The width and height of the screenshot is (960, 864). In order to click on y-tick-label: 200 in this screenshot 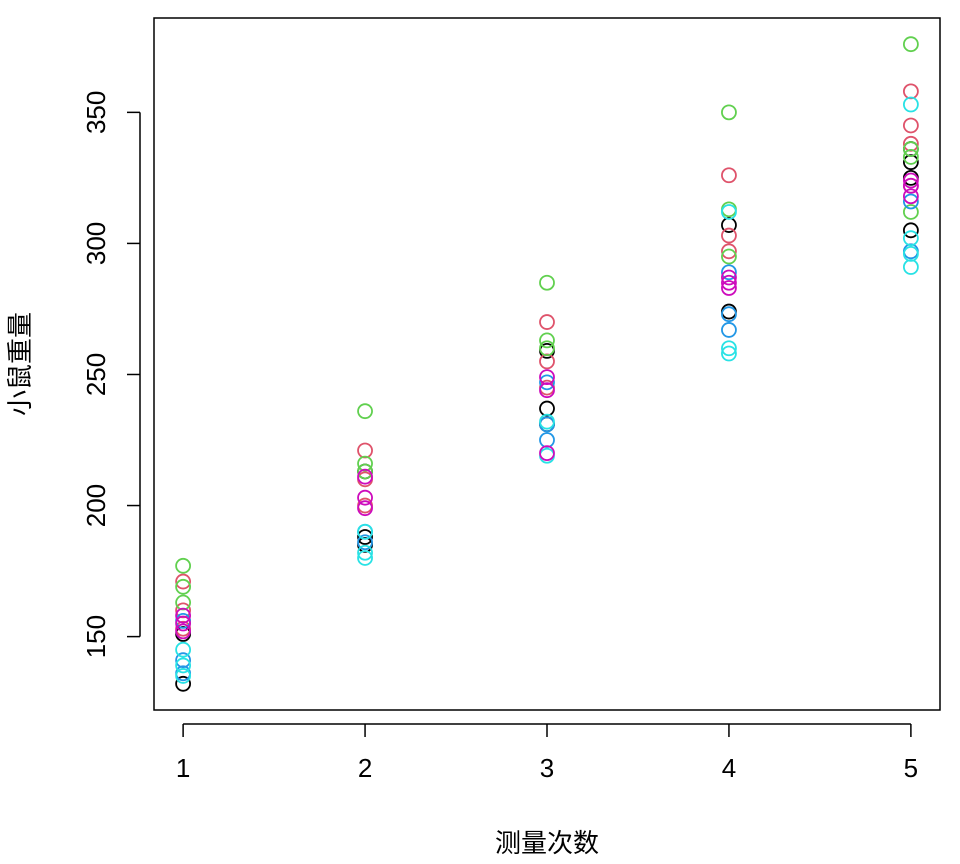, I will do `click(96, 505)`.